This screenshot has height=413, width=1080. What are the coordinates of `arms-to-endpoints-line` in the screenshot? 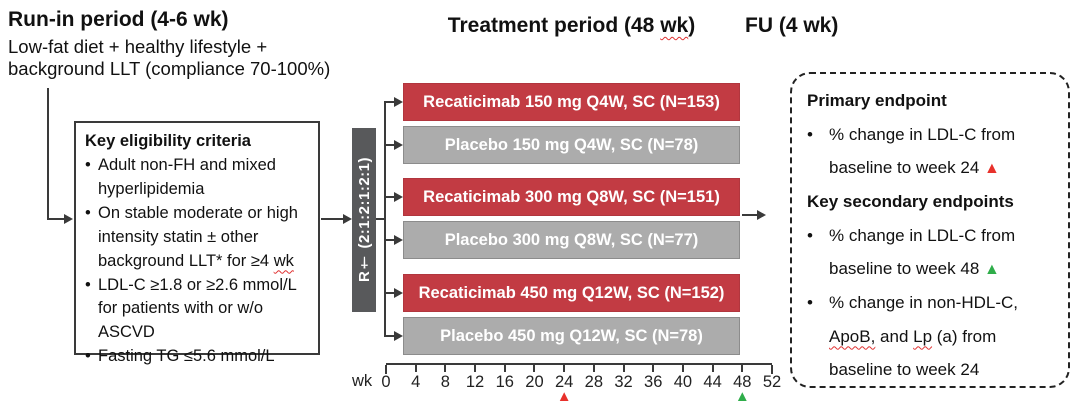 It's located at (750, 215).